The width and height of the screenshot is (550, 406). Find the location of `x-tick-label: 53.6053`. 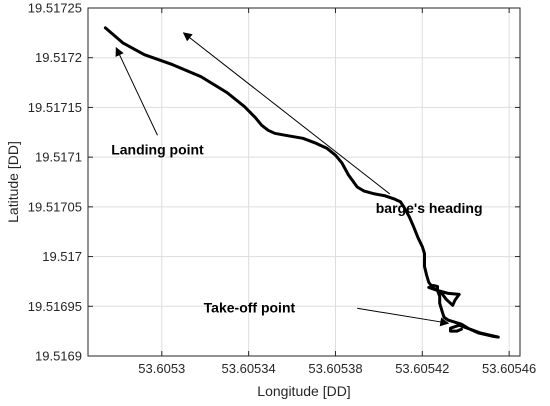

x-tick-label: 53.6053 is located at coordinates (161, 368).